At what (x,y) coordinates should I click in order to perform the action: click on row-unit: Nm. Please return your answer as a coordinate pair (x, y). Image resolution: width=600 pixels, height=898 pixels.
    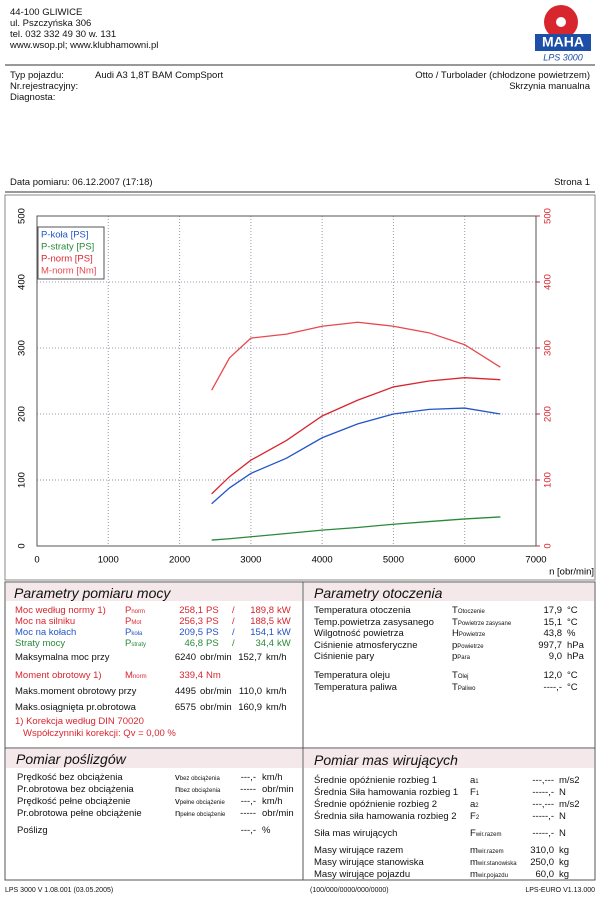
    Looking at the image, I should click on (213, 675).